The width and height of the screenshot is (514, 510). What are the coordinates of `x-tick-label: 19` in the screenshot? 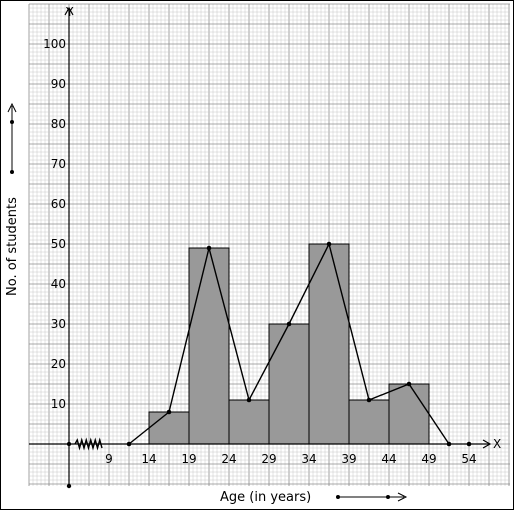 It's located at (188, 459).